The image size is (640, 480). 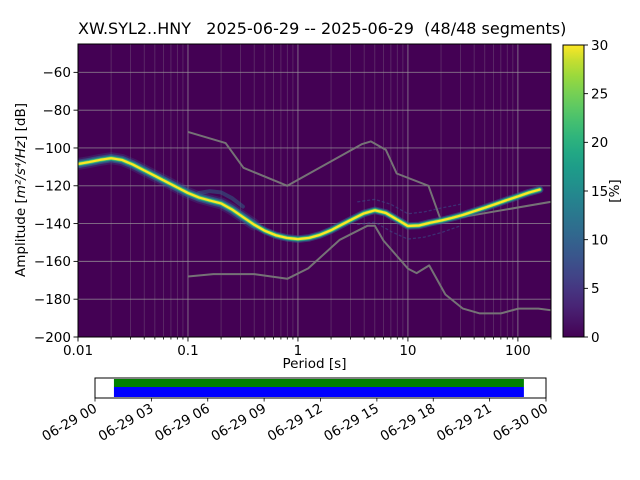 What do you see at coordinates (408, 423) in the screenshot?
I see `timeline-tick-label: 06-29 18` at bounding box center [408, 423].